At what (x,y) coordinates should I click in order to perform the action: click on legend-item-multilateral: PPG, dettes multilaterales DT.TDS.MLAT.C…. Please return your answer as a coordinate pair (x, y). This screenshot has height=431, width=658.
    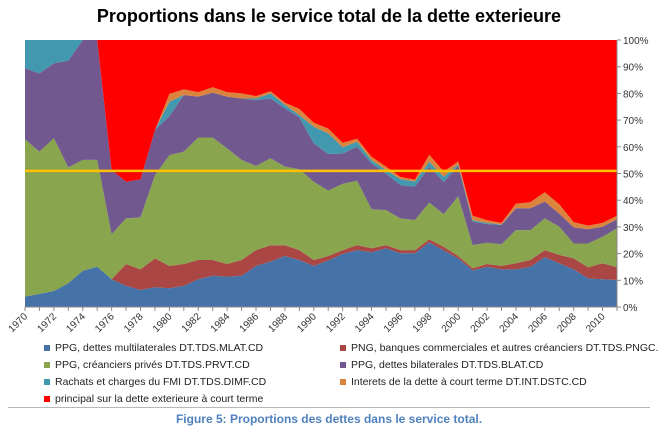
    Looking at the image, I should click on (153, 348).